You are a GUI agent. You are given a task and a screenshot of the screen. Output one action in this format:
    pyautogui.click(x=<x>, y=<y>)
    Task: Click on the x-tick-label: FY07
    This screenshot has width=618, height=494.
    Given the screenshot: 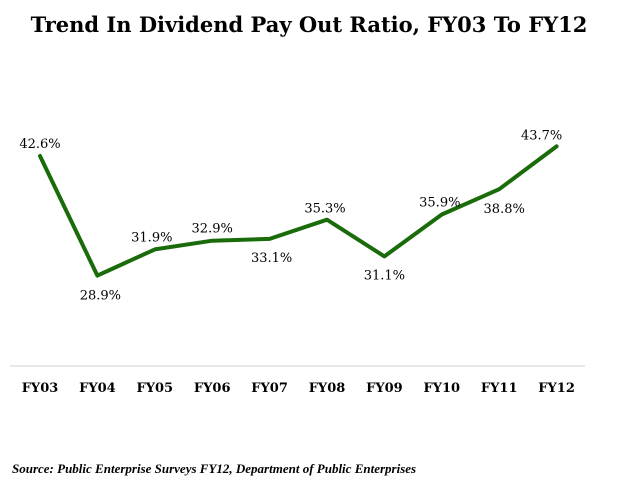 What is the action you would take?
    pyautogui.click(x=269, y=388)
    